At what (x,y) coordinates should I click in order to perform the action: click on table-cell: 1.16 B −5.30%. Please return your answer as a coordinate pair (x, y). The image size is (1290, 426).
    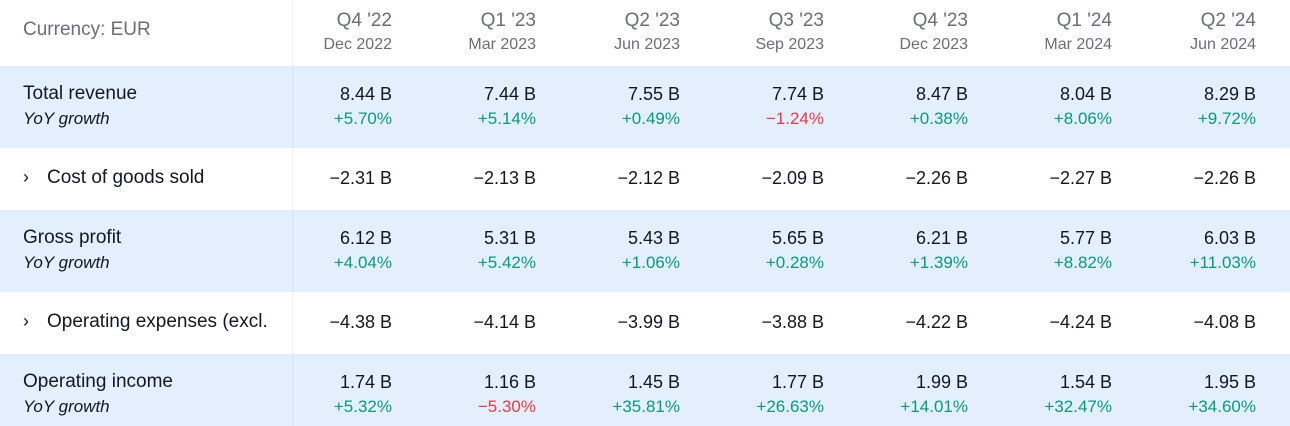
    Looking at the image, I should click on (506, 394).